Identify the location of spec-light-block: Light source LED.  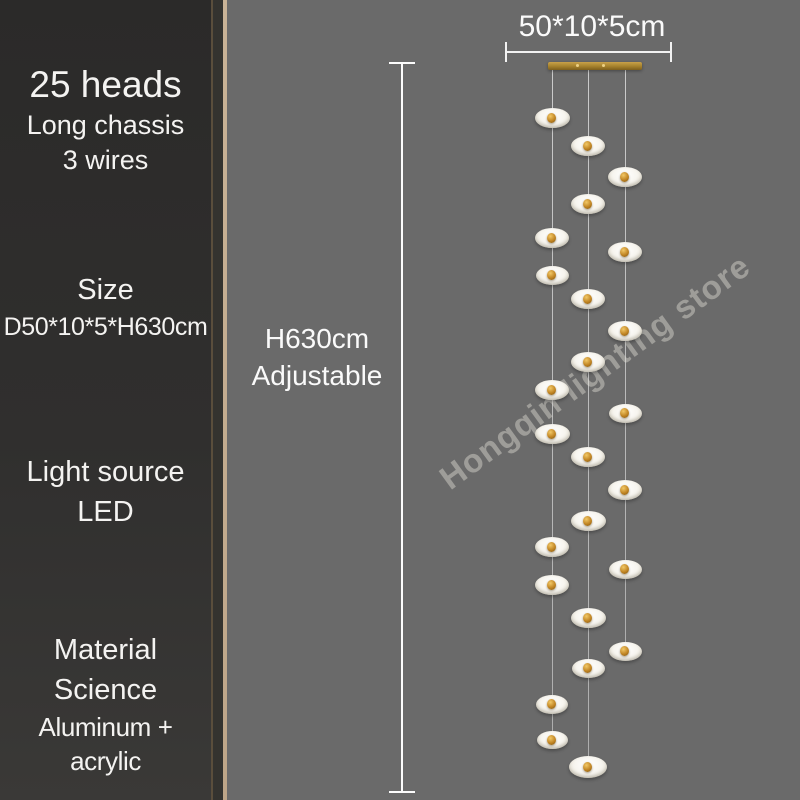
(105, 492).